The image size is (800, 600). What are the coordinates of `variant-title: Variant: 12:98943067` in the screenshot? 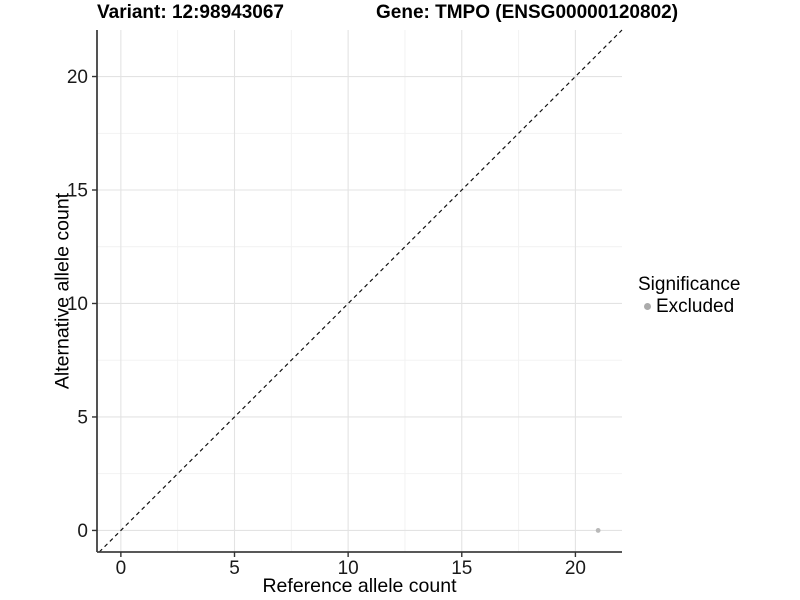 It's located at (190, 12).